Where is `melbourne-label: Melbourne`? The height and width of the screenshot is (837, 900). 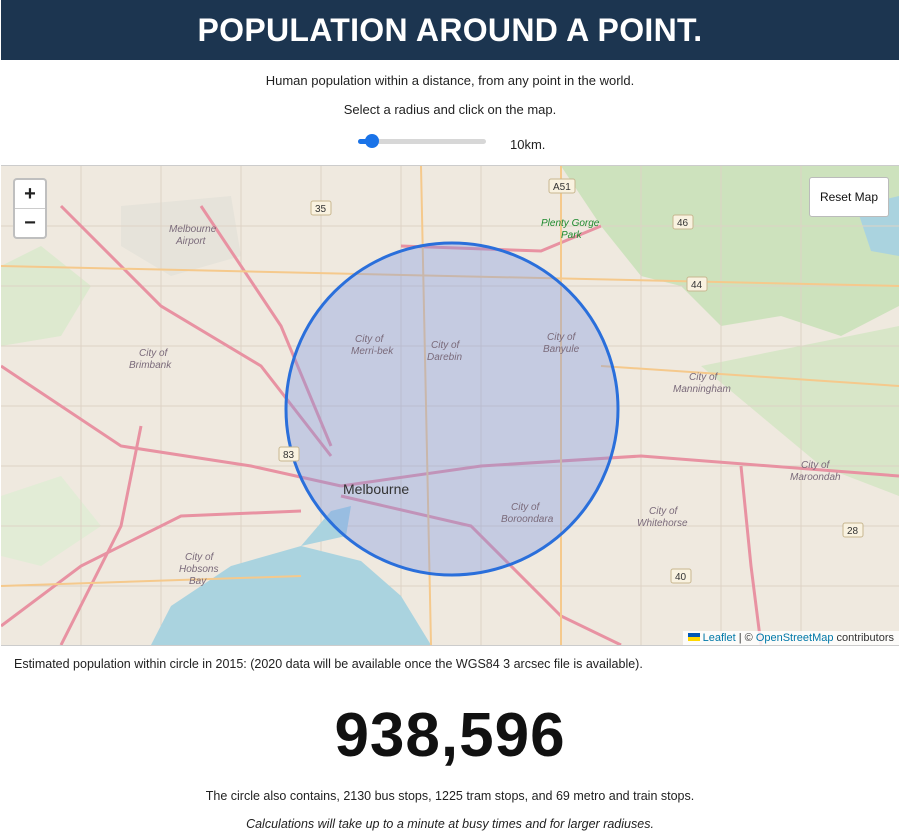
melbourne-label: Melbourne is located at coordinates (376, 489).